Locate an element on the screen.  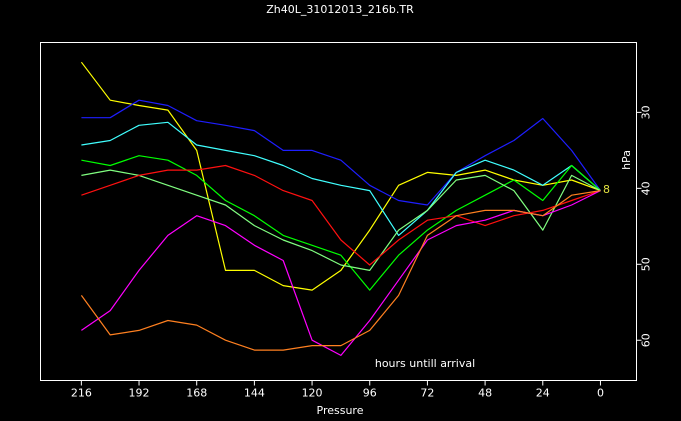
annotation: hours untill arrival is located at coordinates (425, 363).